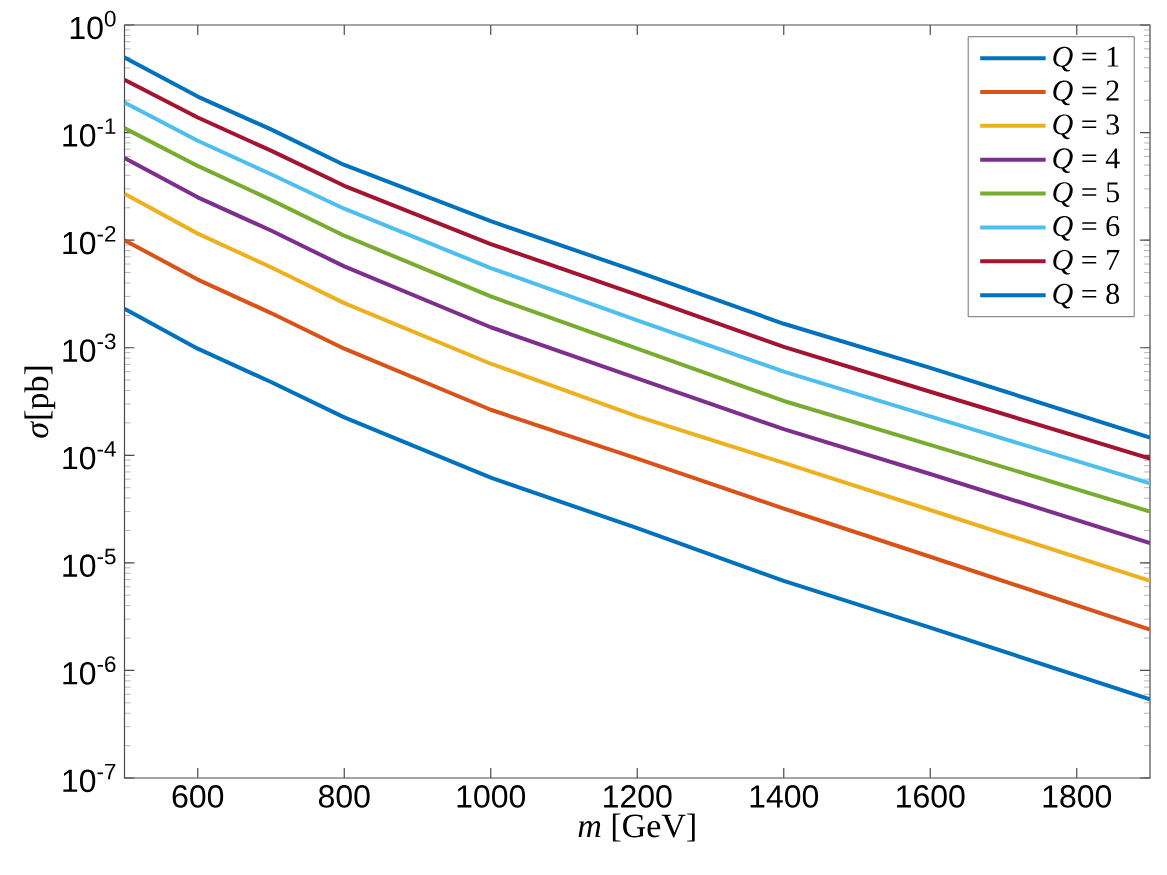 Image resolution: width=1167 pixels, height=875 pixels. Describe the element at coordinates (89, 778) in the screenshot. I see `y-tick-label: 10$^{-7}$` at that location.